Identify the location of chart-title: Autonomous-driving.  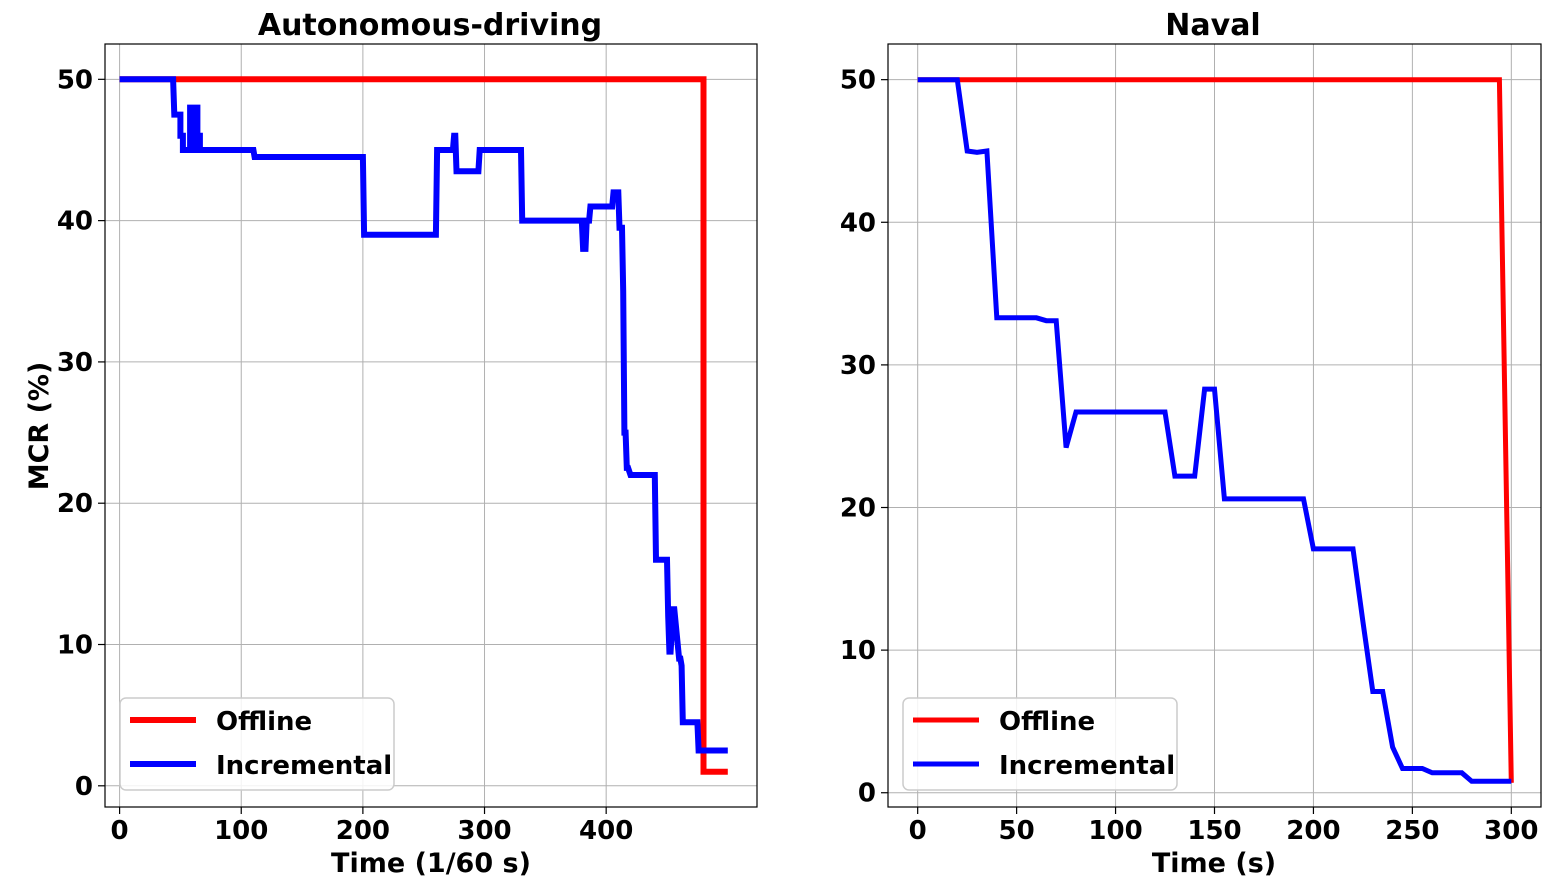
(430, 25).